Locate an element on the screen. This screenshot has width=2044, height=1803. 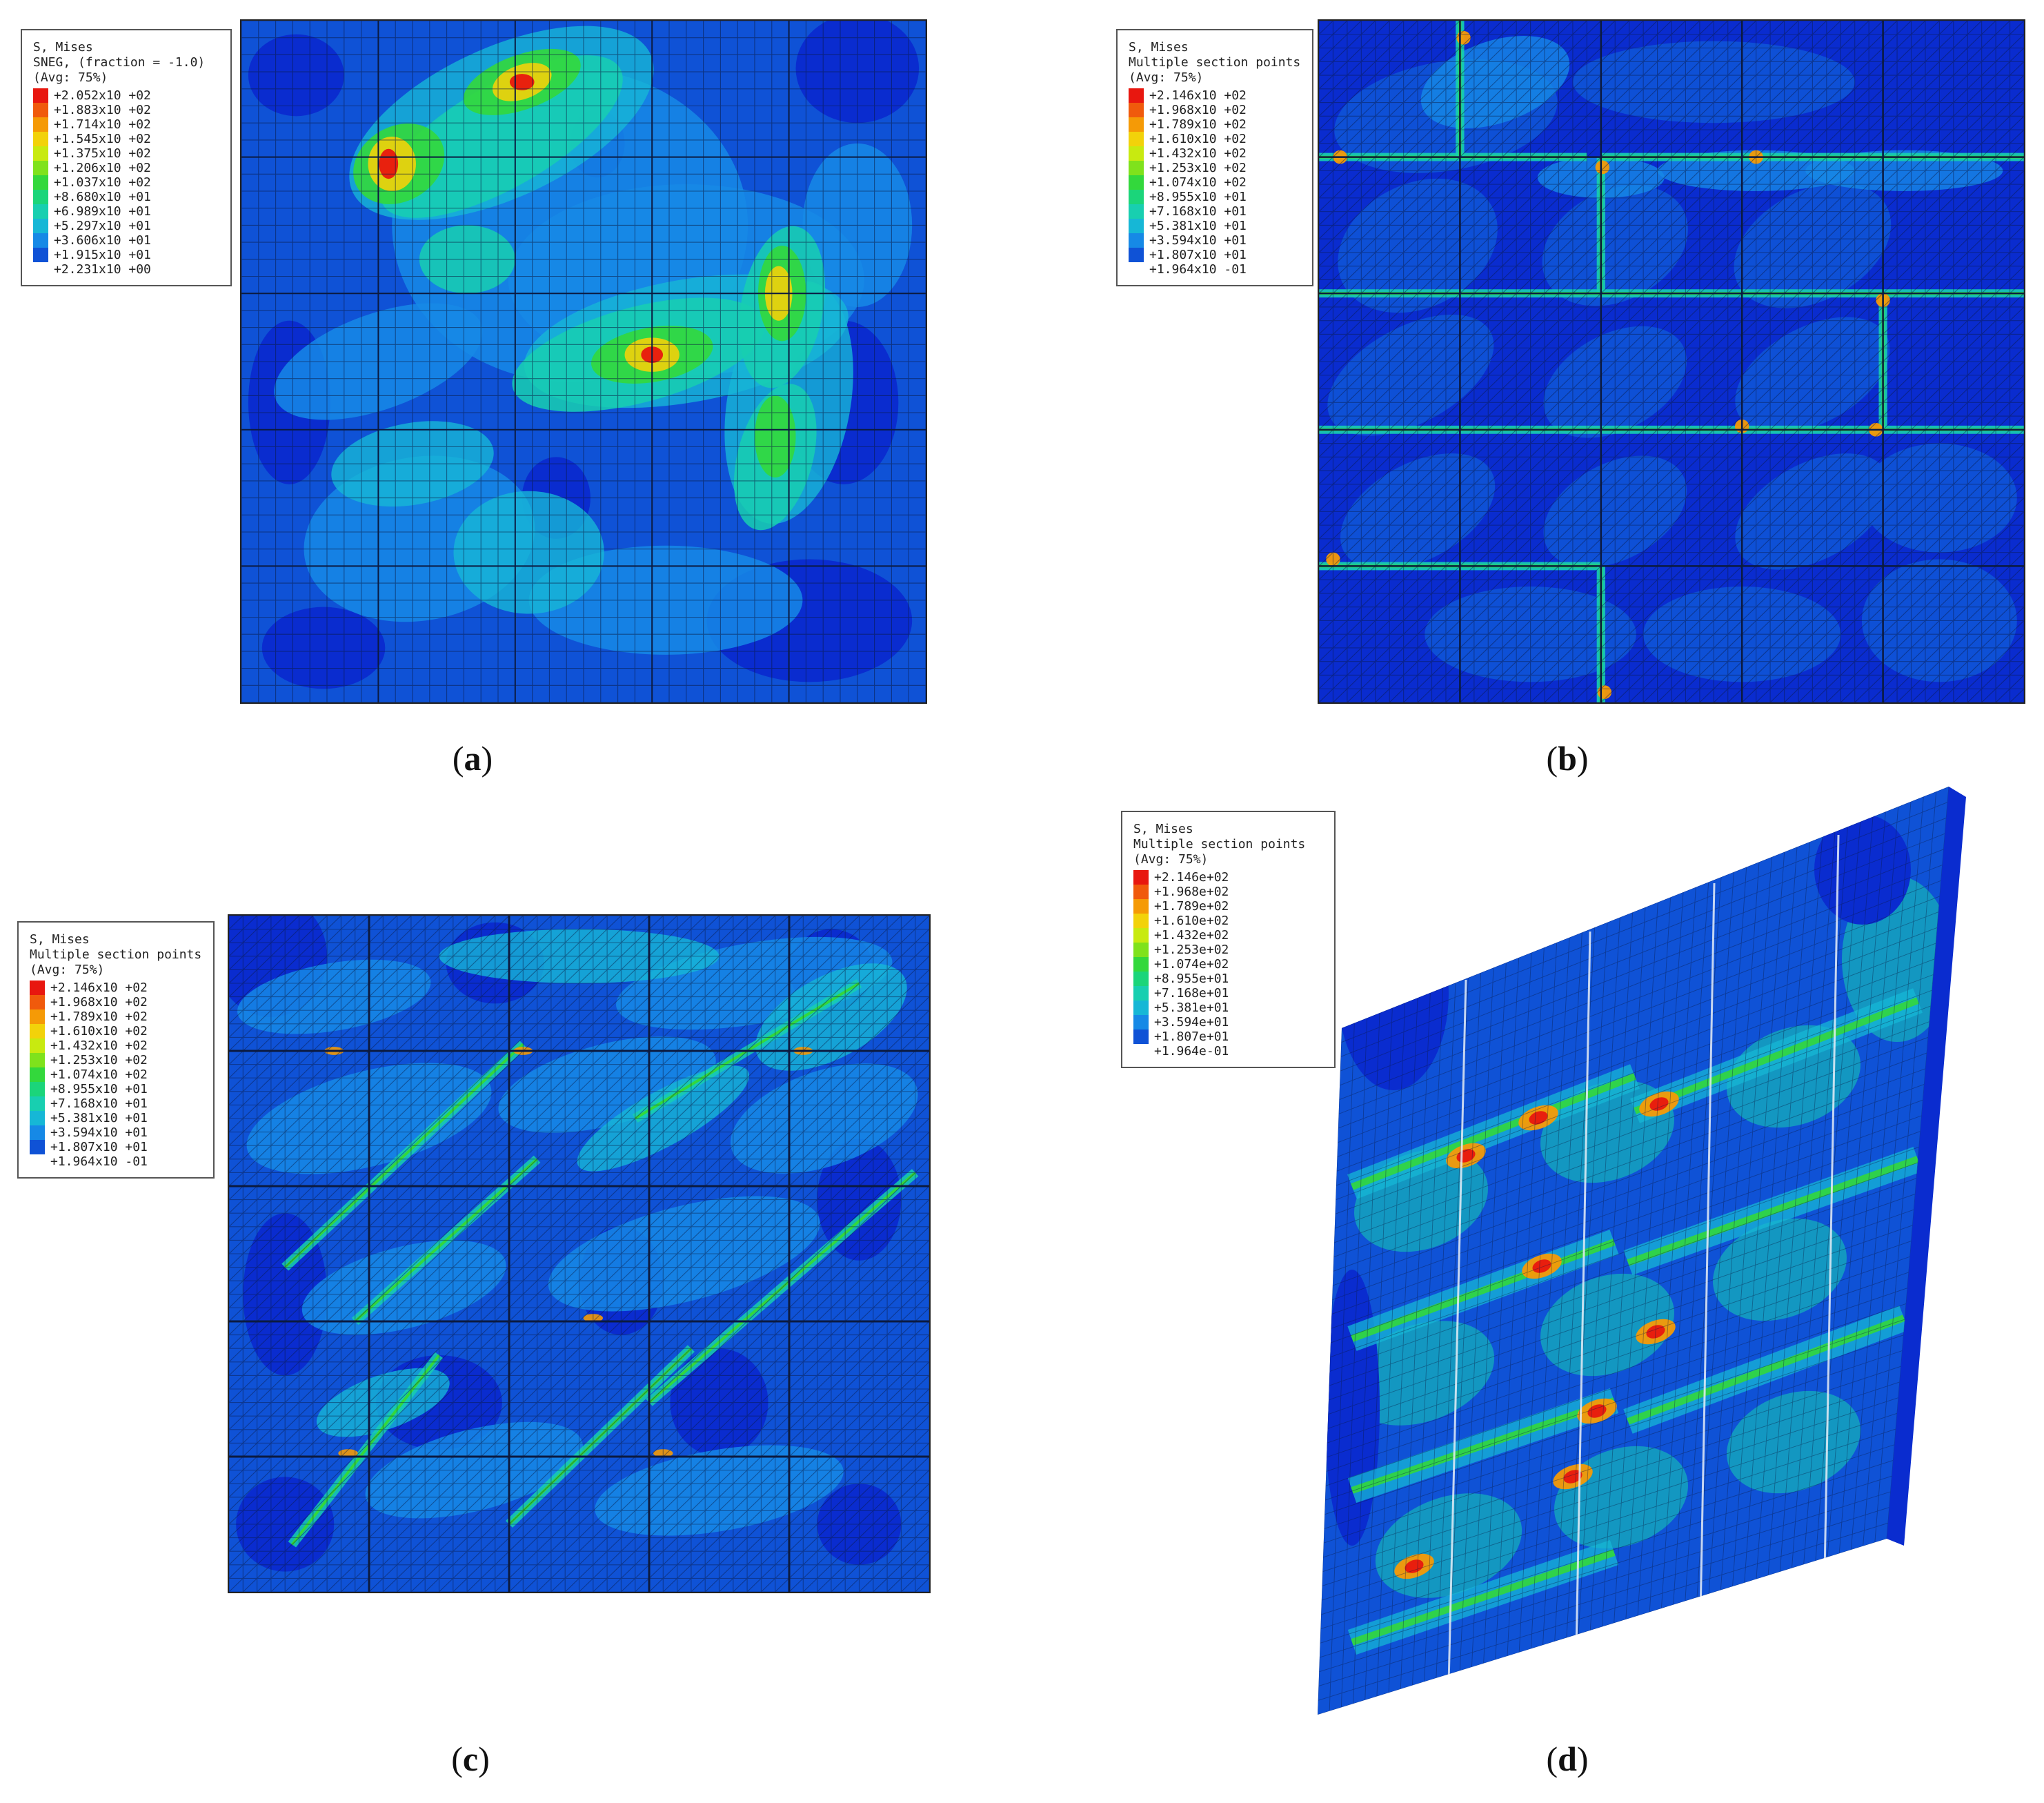
legend-value: +1.610e+02 is located at coordinates (1191, 921).